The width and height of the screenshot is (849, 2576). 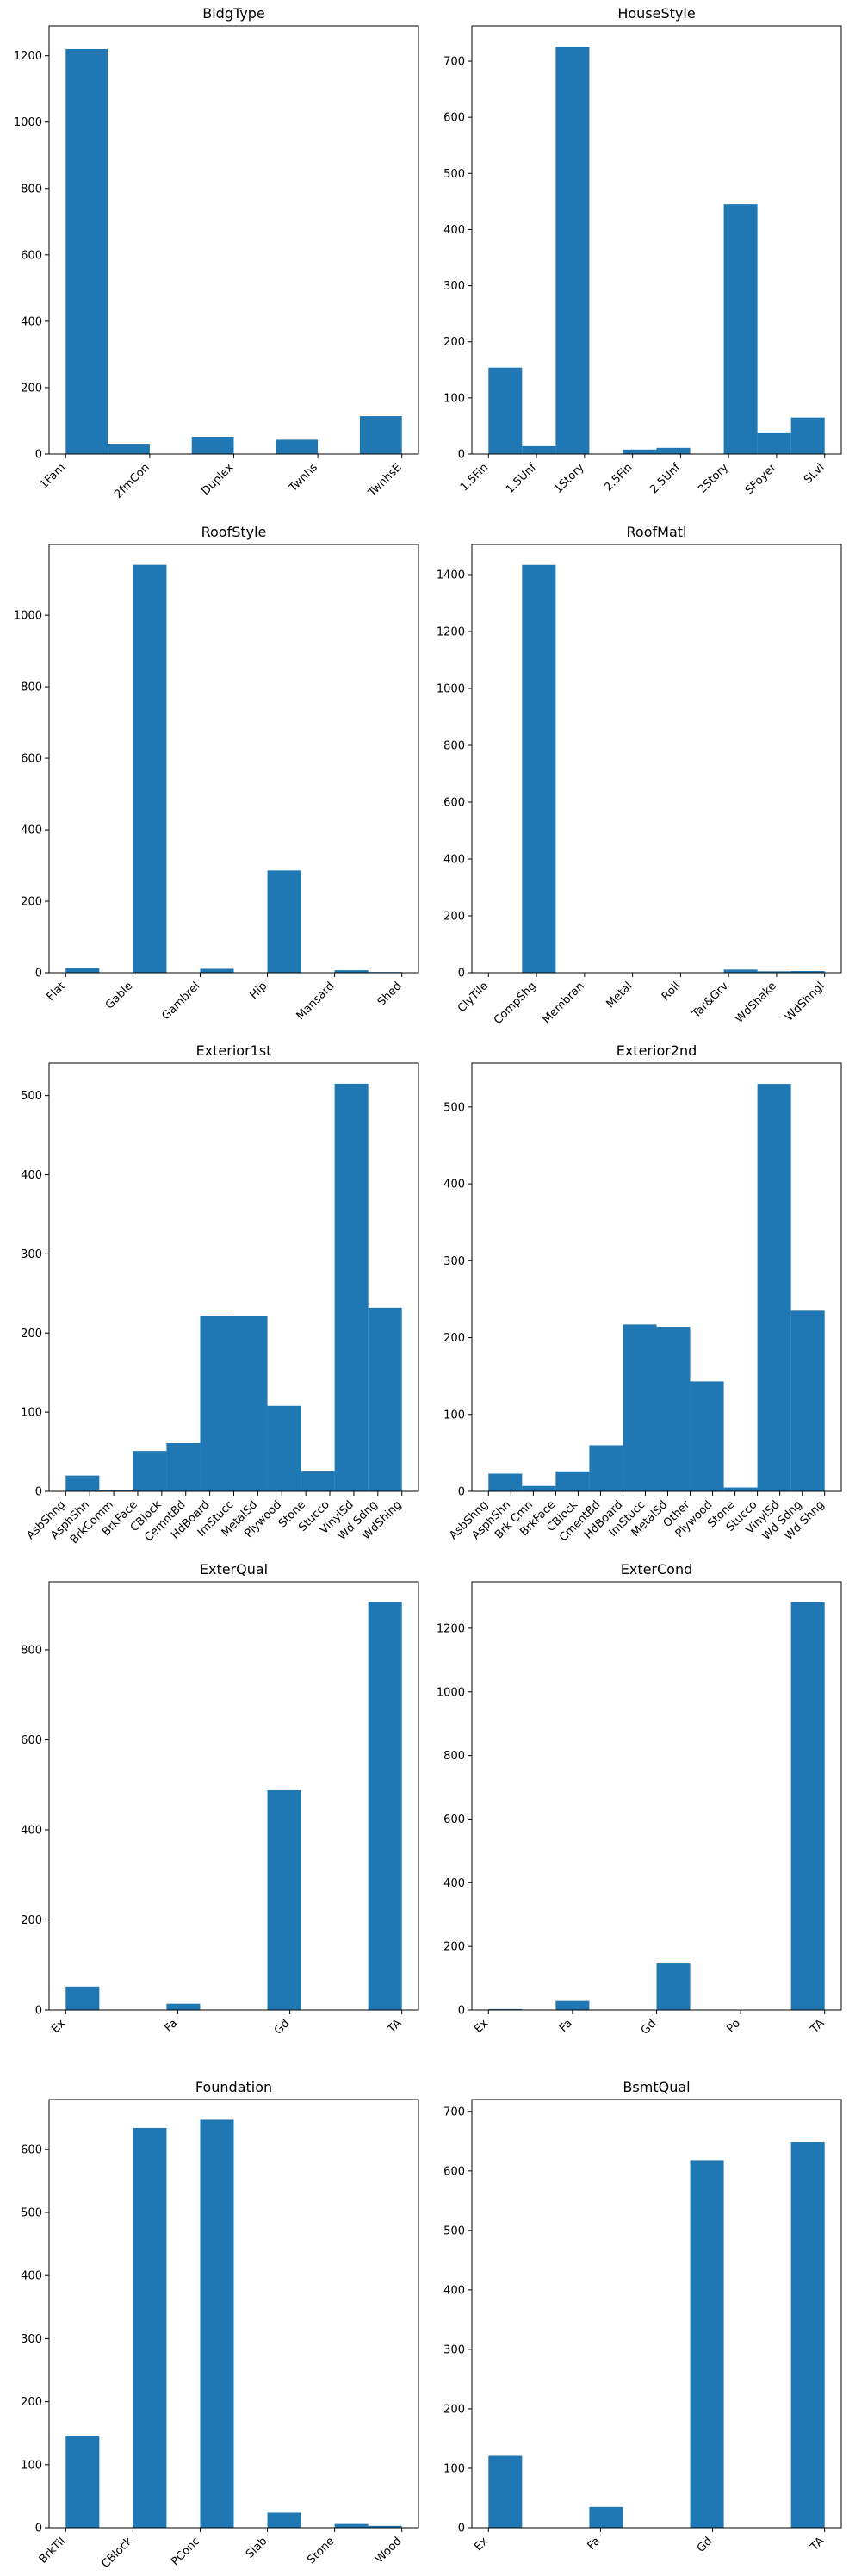 I want to click on bar-cblock, so click(x=150, y=2327).